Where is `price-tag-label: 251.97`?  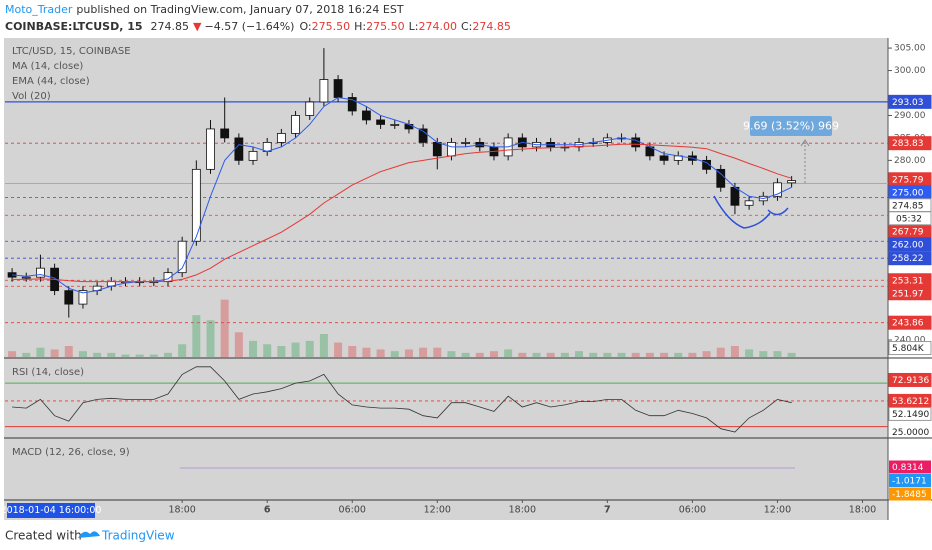
price-tag-label: 251.97 is located at coordinates (908, 294).